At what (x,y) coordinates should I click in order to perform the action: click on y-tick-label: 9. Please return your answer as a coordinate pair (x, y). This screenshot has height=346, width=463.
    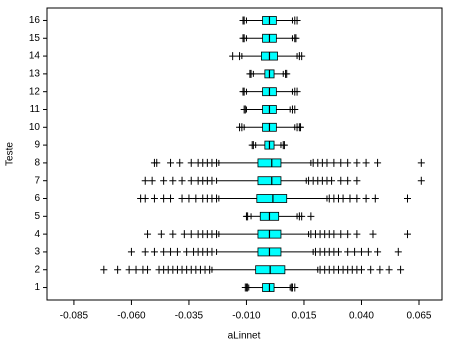
    Looking at the image, I should click on (37, 145).